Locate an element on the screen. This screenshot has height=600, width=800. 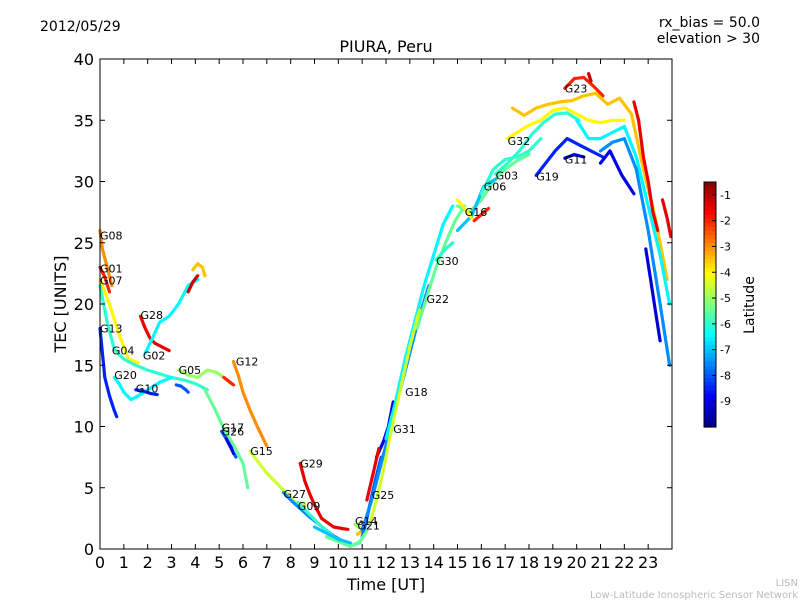
x-tick-label: 11 is located at coordinates (362, 562).